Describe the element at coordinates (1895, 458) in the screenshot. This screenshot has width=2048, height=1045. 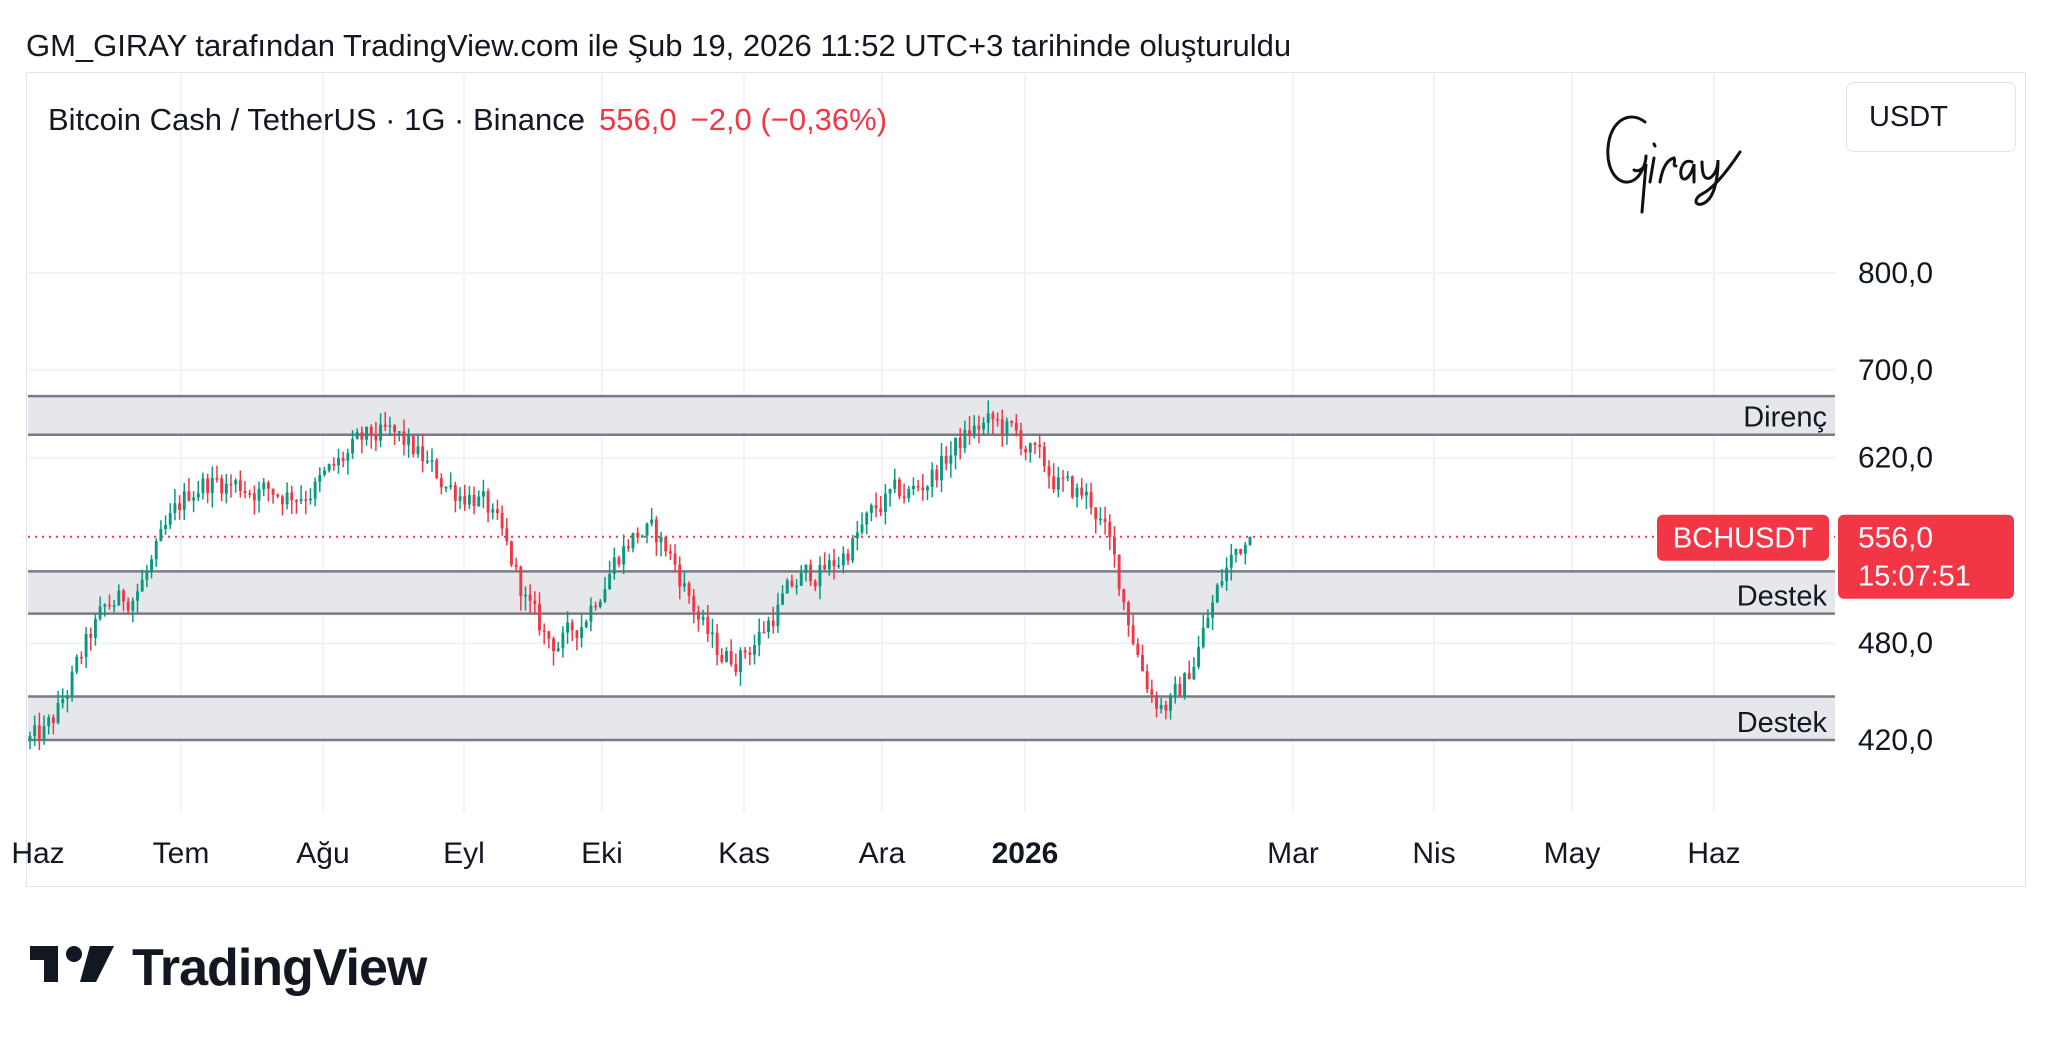
I see `y-tick-label: 620,0` at that location.